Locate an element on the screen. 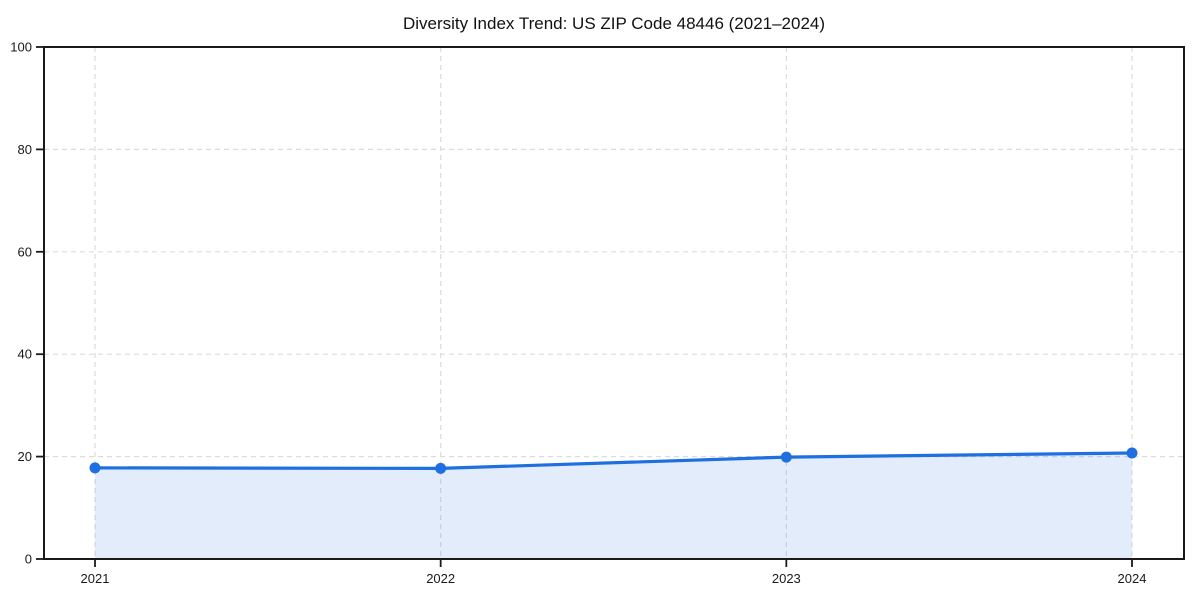  y-tick-label: 40 is located at coordinates (25, 354).